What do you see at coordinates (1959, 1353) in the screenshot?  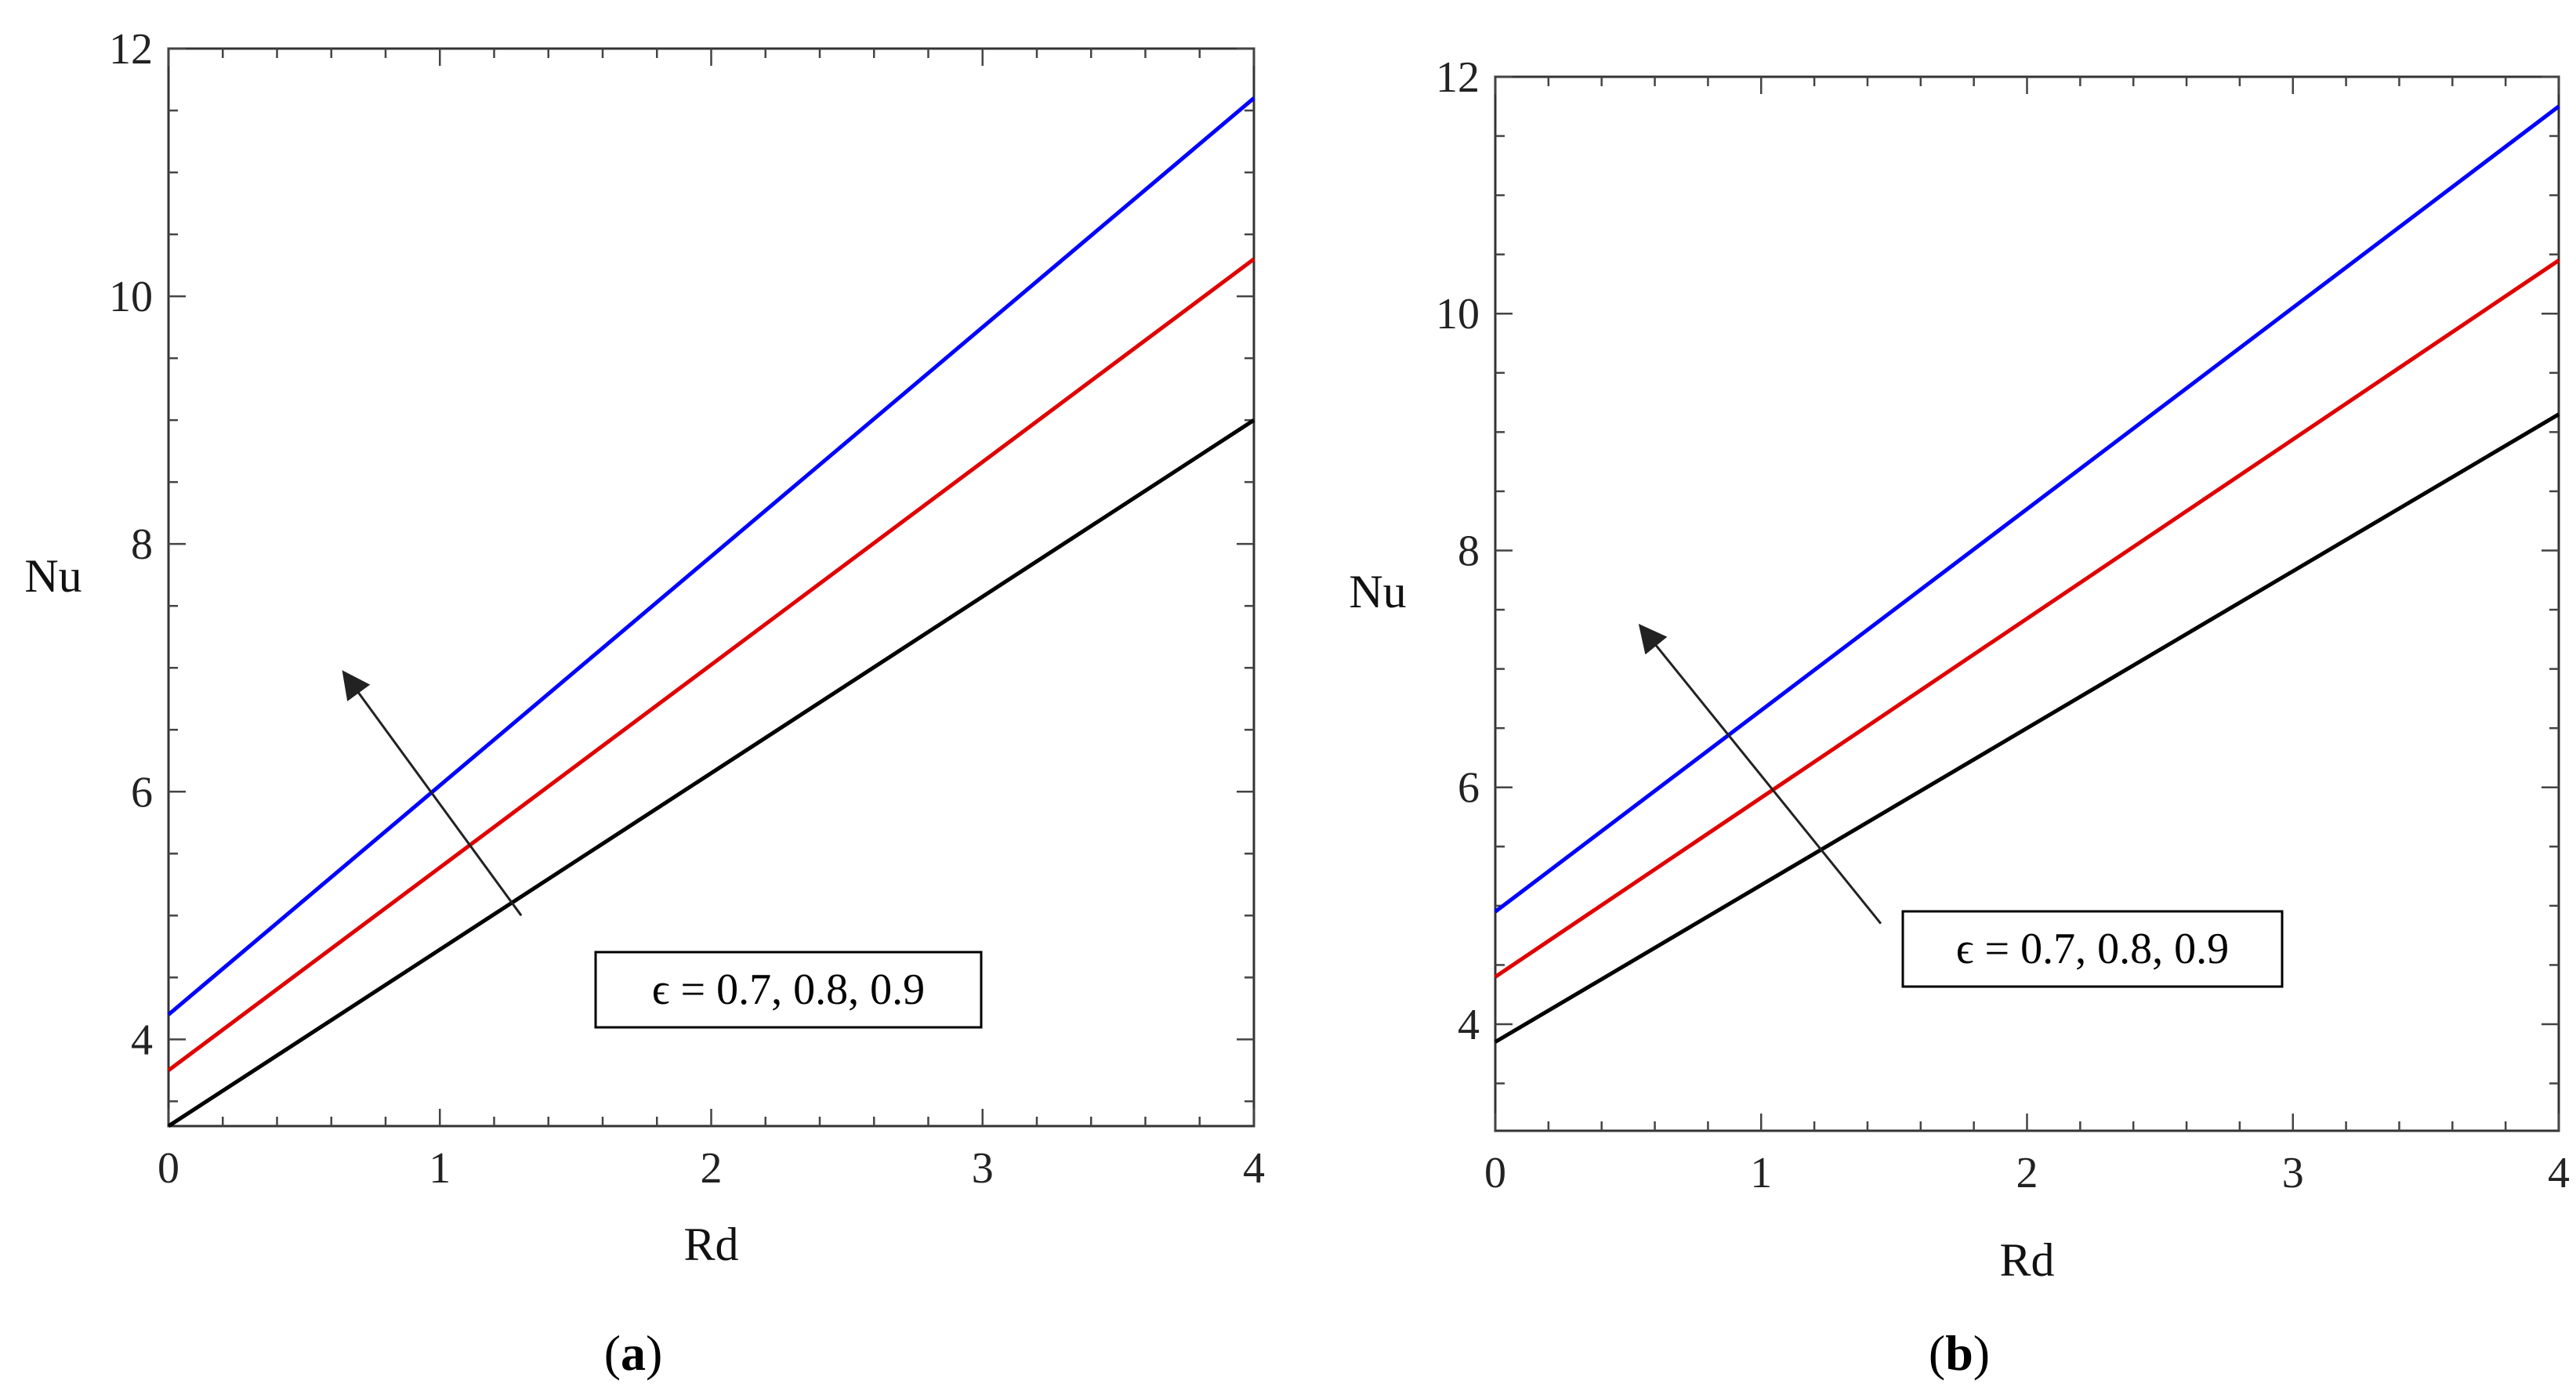 I see `panel-caption: (b)` at bounding box center [1959, 1353].